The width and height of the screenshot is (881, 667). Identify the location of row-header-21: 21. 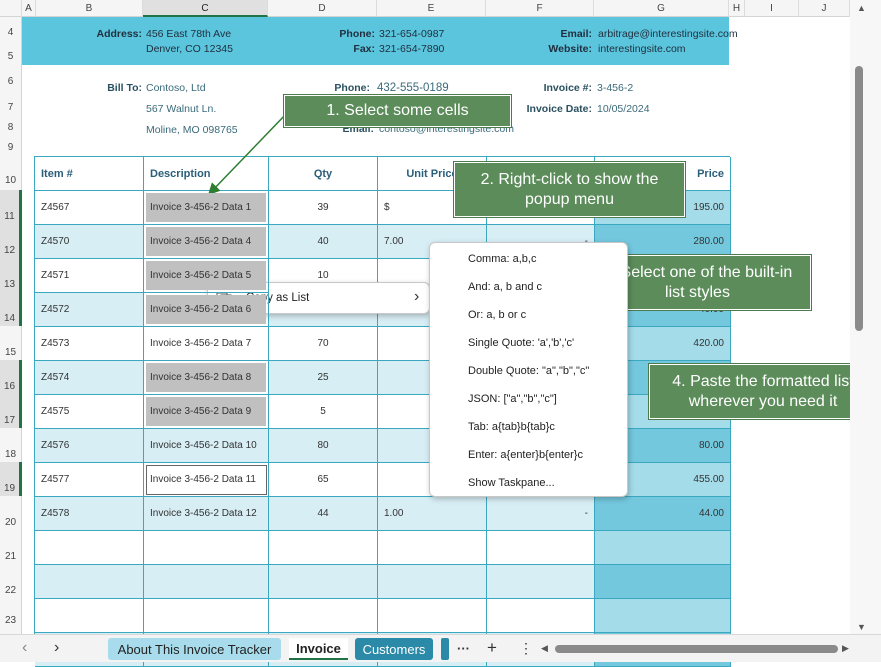
(11, 547).